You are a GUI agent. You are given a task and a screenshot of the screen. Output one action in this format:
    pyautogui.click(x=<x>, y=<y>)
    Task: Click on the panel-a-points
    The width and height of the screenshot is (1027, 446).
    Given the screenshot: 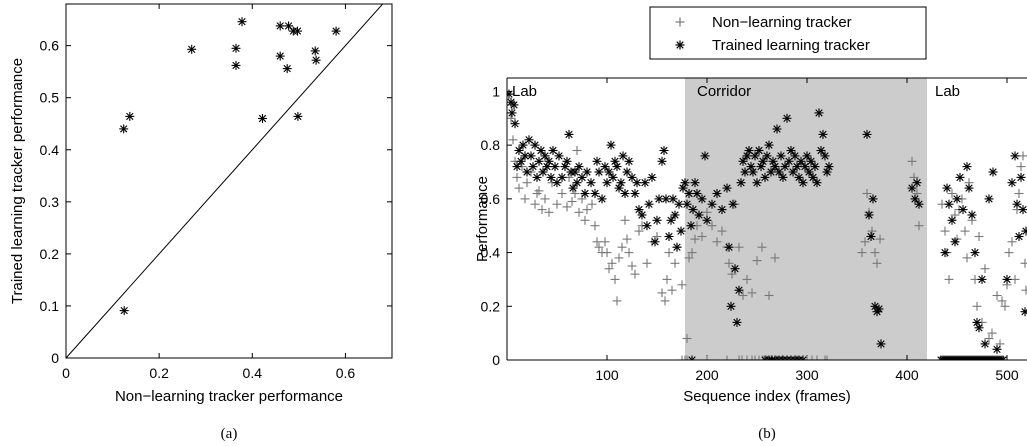 What is the action you would take?
    pyautogui.click(x=230, y=166)
    